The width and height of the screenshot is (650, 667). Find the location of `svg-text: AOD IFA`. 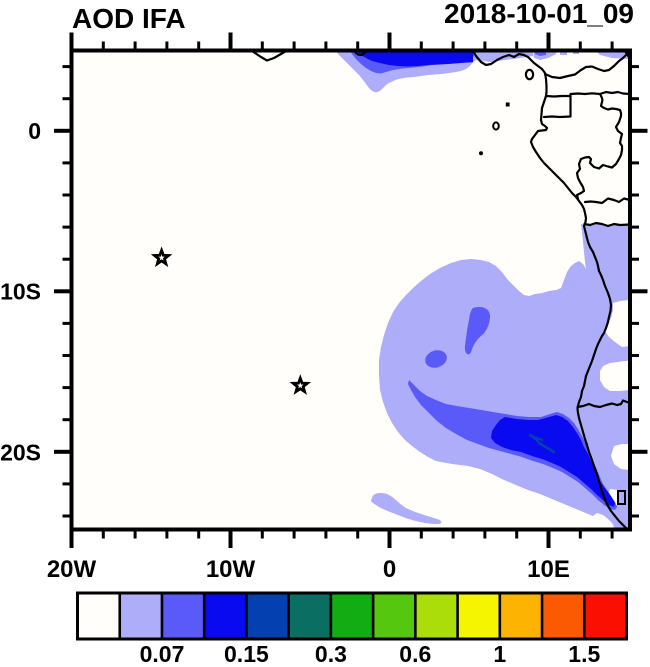

svg-text: AOD IFA is located at coordinates (129, 18).